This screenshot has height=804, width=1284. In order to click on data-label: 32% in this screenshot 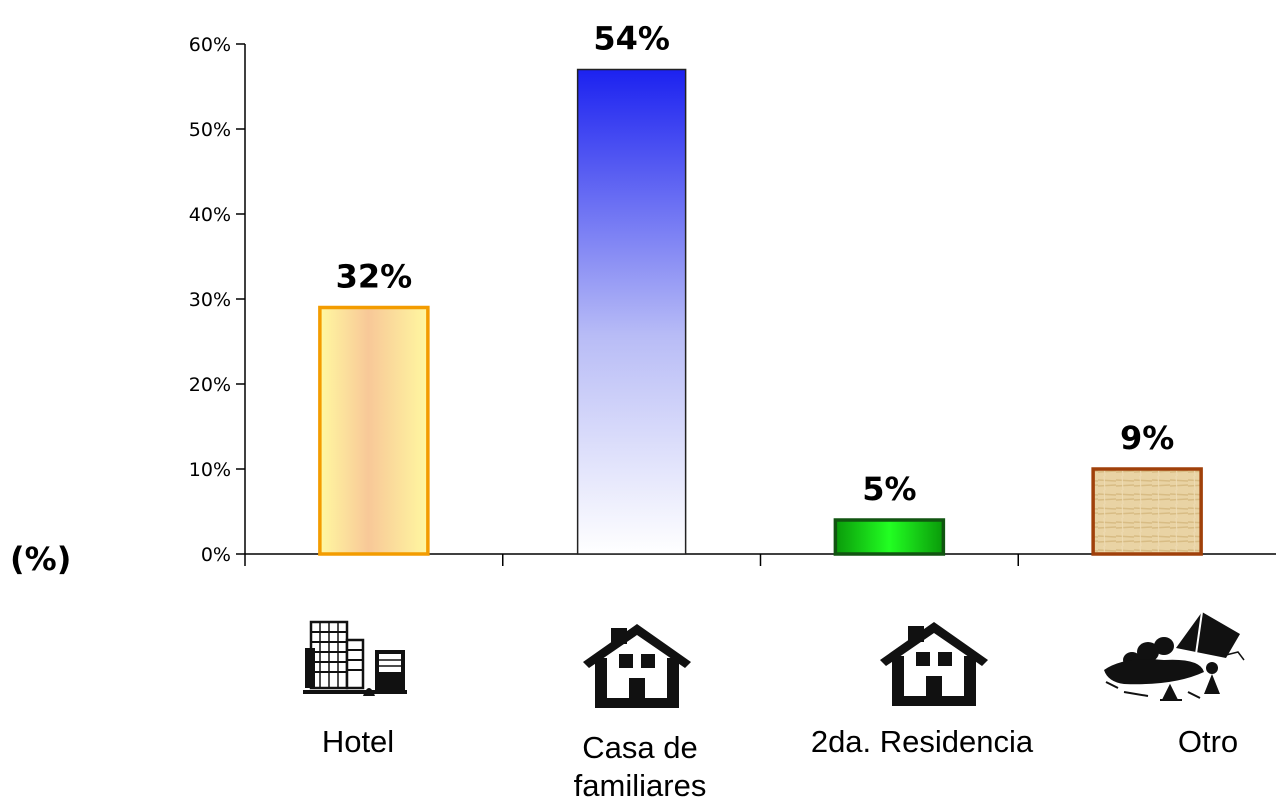, I will do `click(374, 277)`.